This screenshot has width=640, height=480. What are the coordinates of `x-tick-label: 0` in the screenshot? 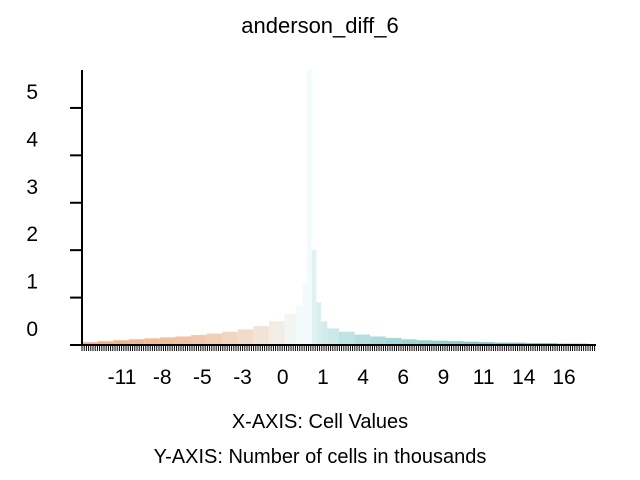 It's located at (283, 377).